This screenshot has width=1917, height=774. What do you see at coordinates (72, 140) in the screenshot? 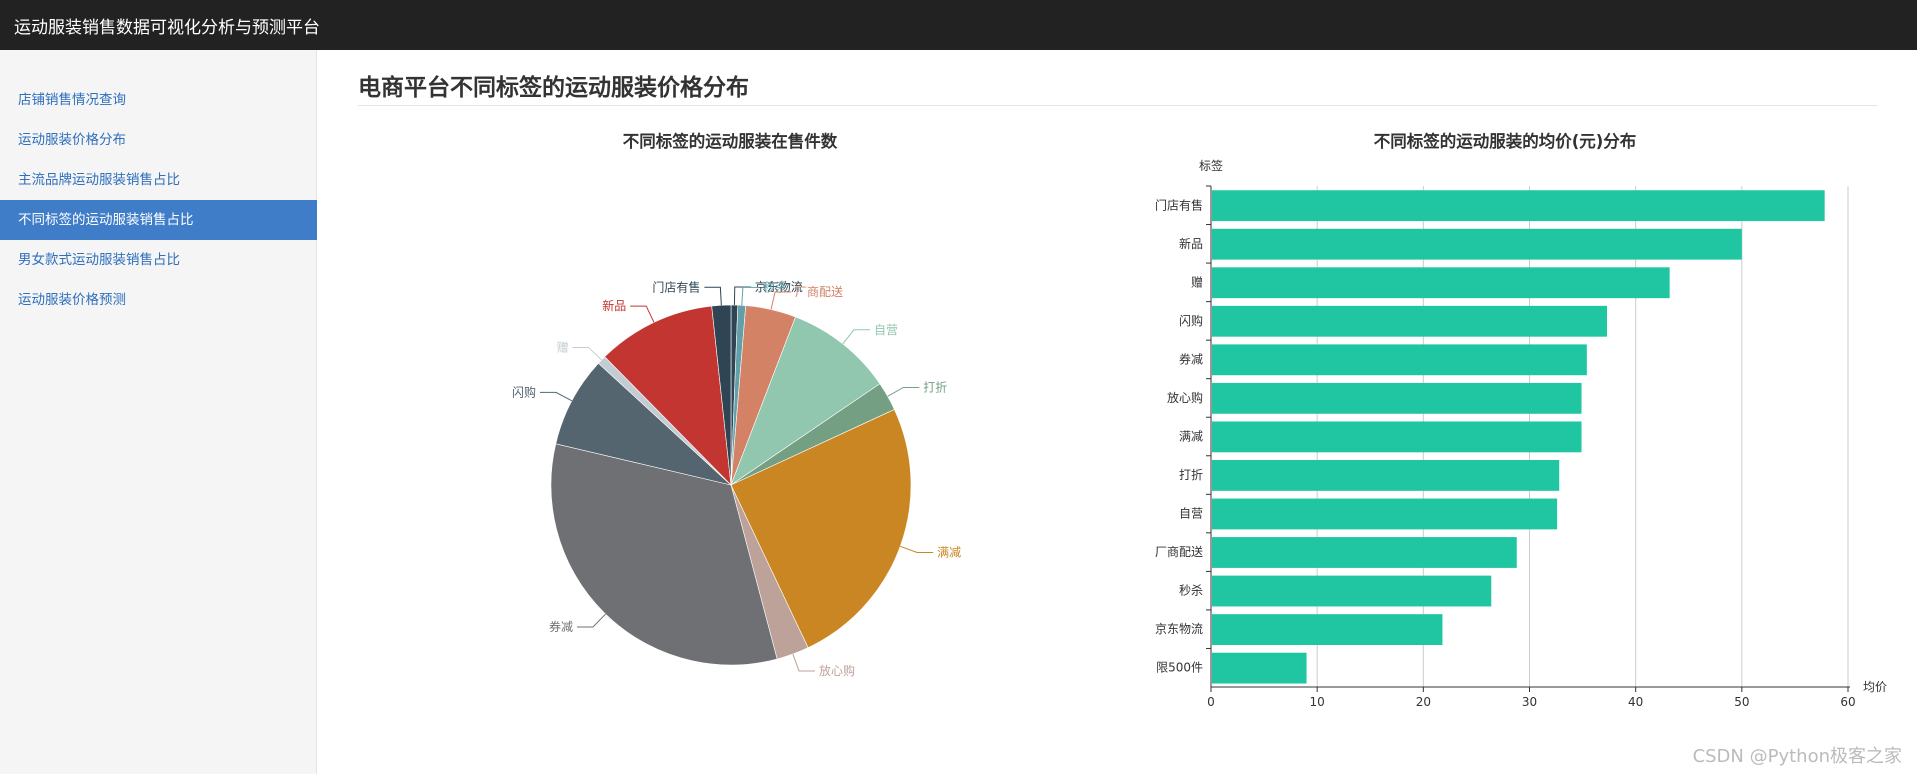
I see `sidebar-item-price-distribution: 运动服装价格分布` at bounding box center [72, 140].